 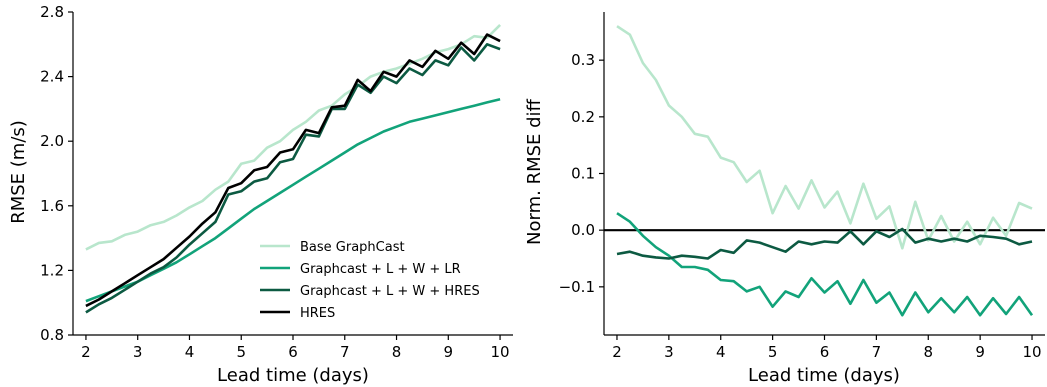 I want to click on norm-diff-panel-ylabel: Norm. RMSE diff, so click(x=534, y=171).